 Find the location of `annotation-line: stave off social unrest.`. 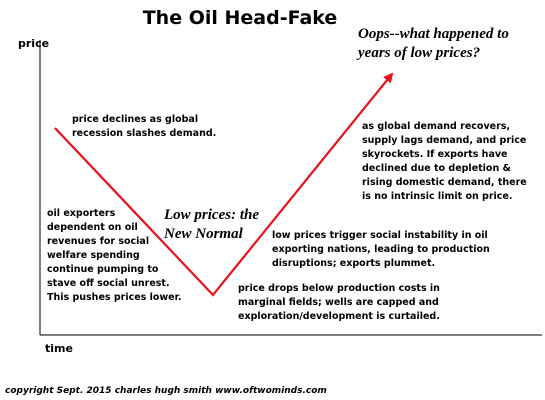

annotation-line: stave off social unrest. is located at coordinates (108, 283).